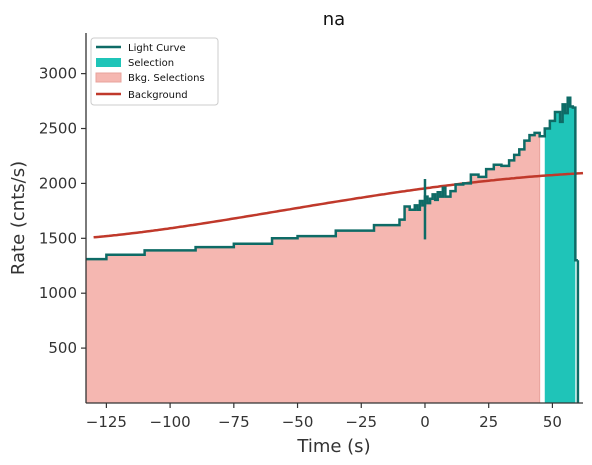 Image resolution: width=592 pixels, height=465 pixels. I want to click on background-curve-layer, so click(338, 205).